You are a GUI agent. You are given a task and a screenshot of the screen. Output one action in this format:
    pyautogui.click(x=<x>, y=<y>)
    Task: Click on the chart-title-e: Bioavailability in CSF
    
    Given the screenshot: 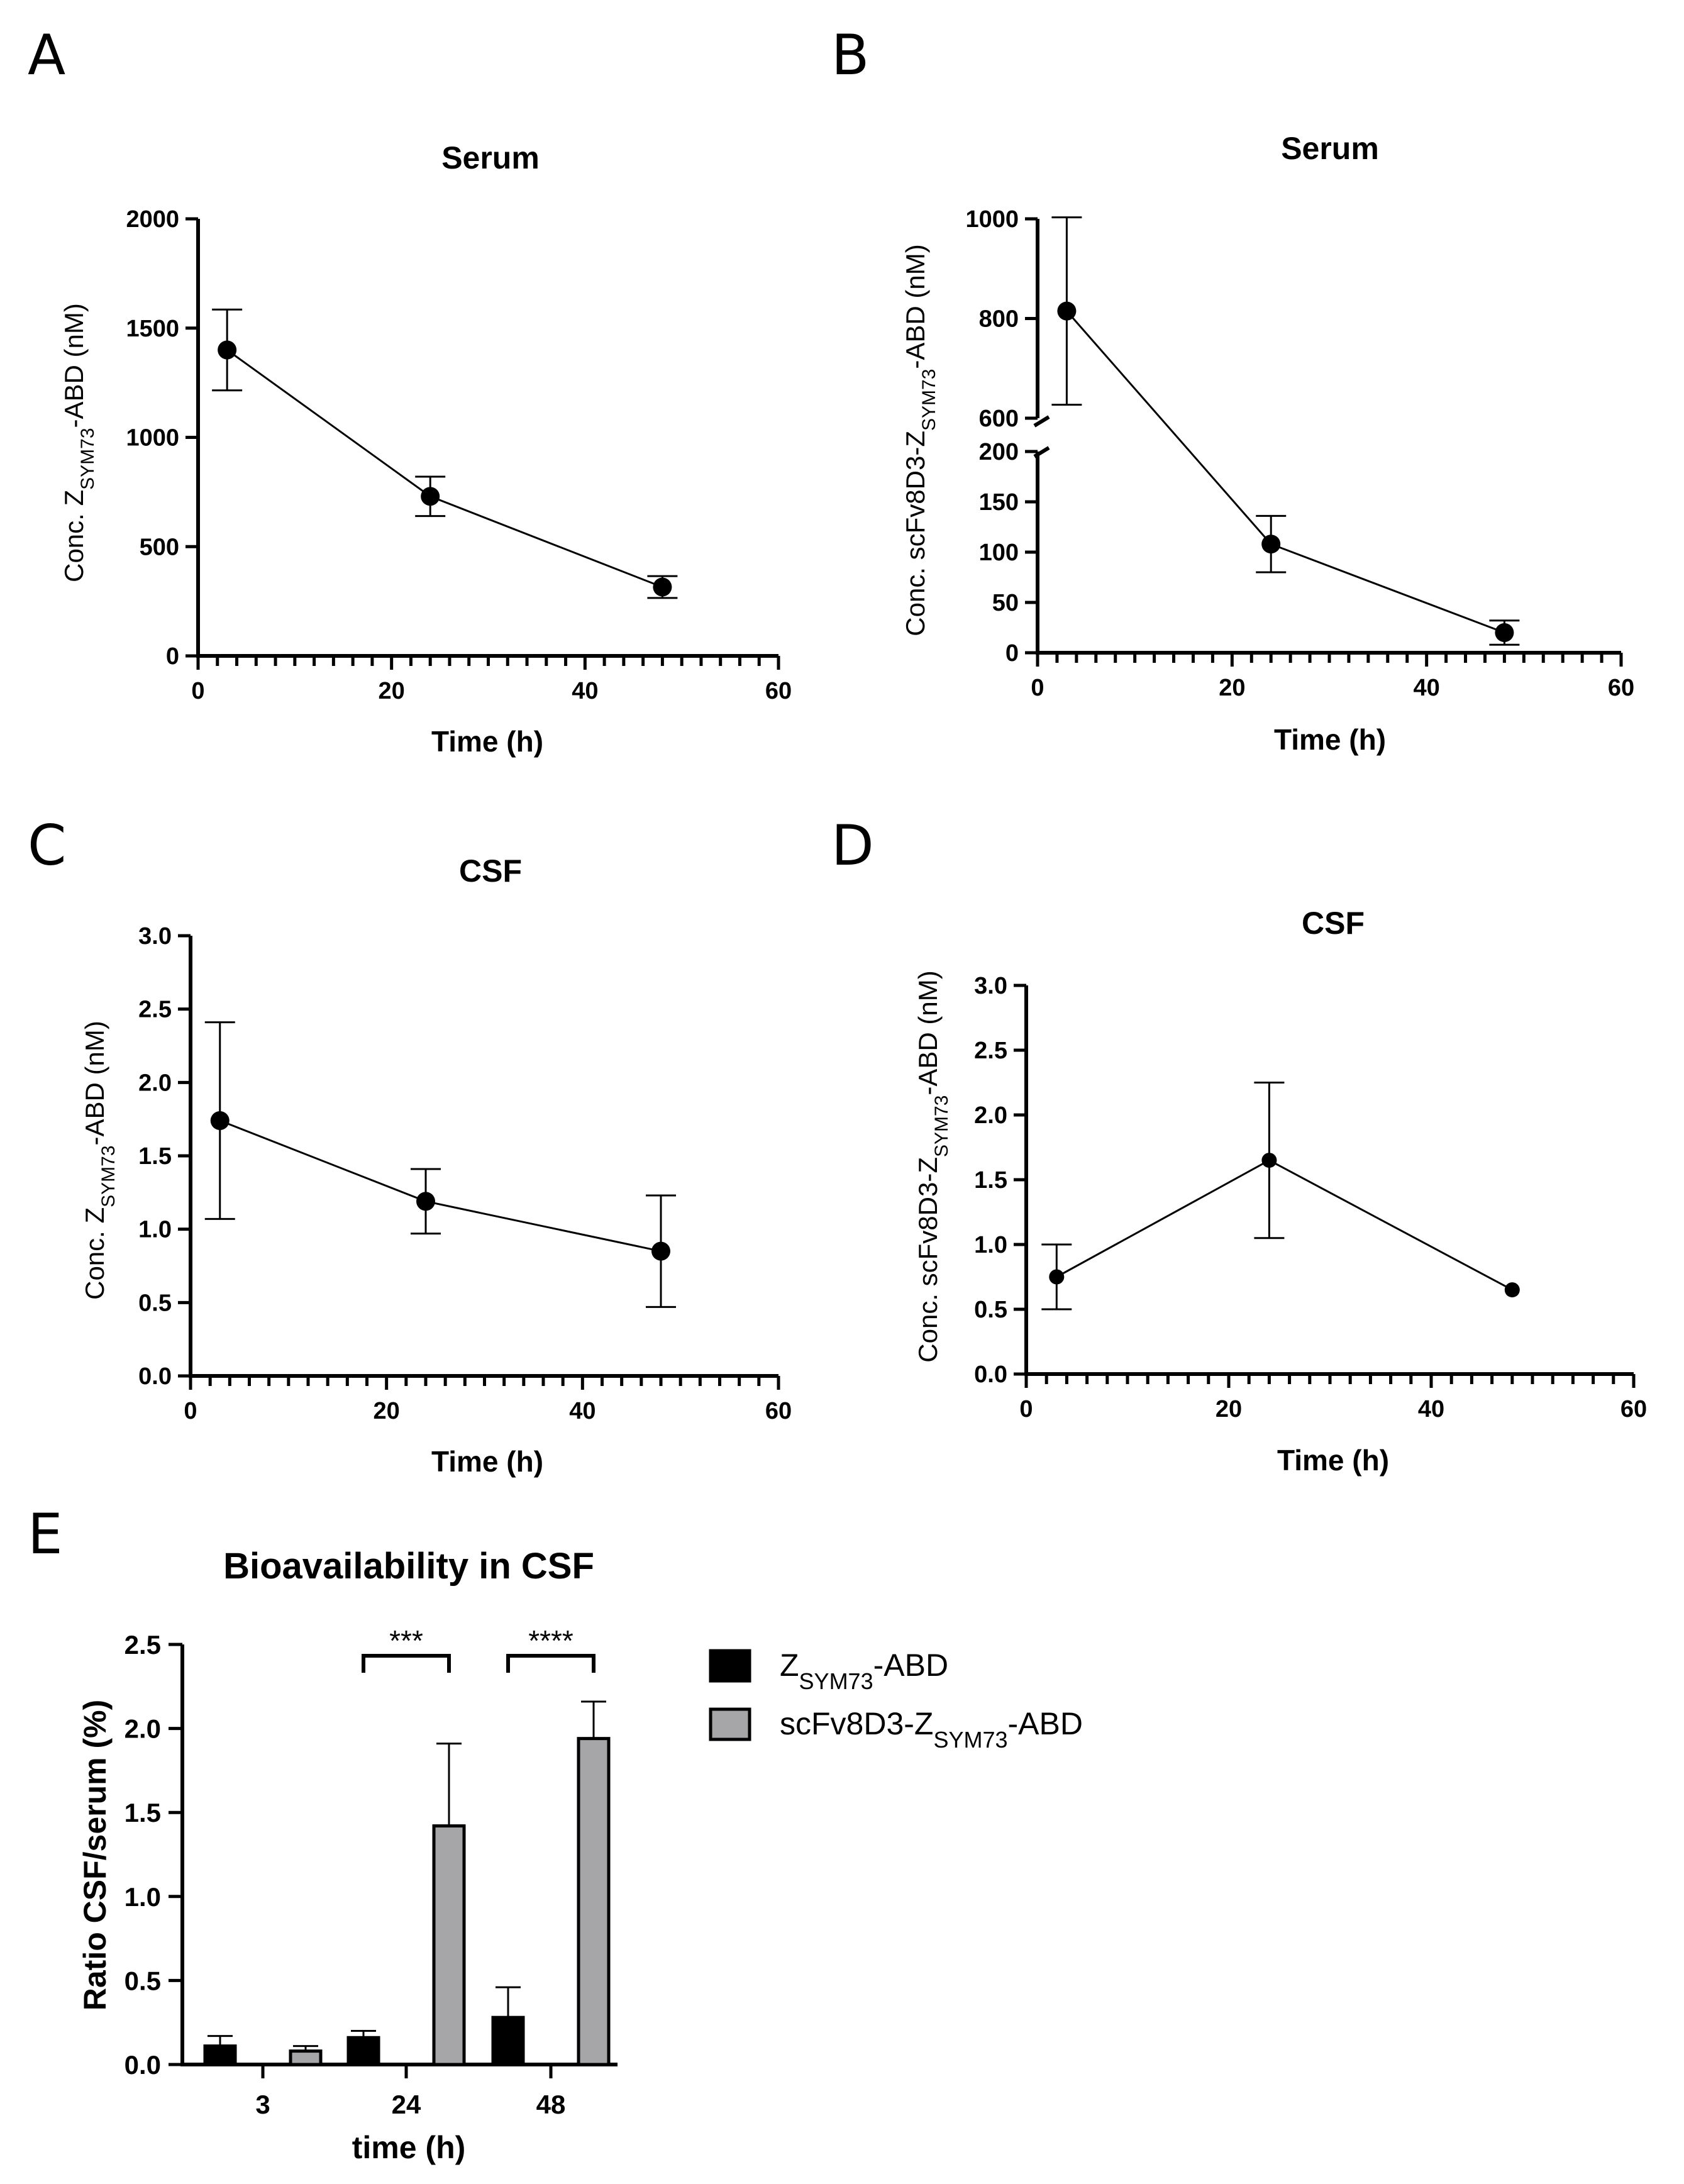 What is the action you would take?
    pyautogui.click(x=408, y=1566)
    